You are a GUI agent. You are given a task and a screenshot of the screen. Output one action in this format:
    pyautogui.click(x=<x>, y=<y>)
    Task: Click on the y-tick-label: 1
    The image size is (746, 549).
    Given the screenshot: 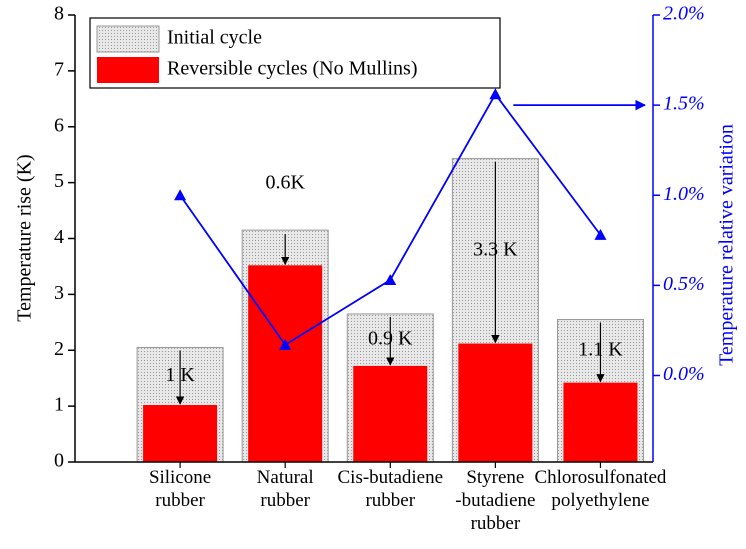 What is the action you would take?
    pyautogui.click(x=59, y=405)
    